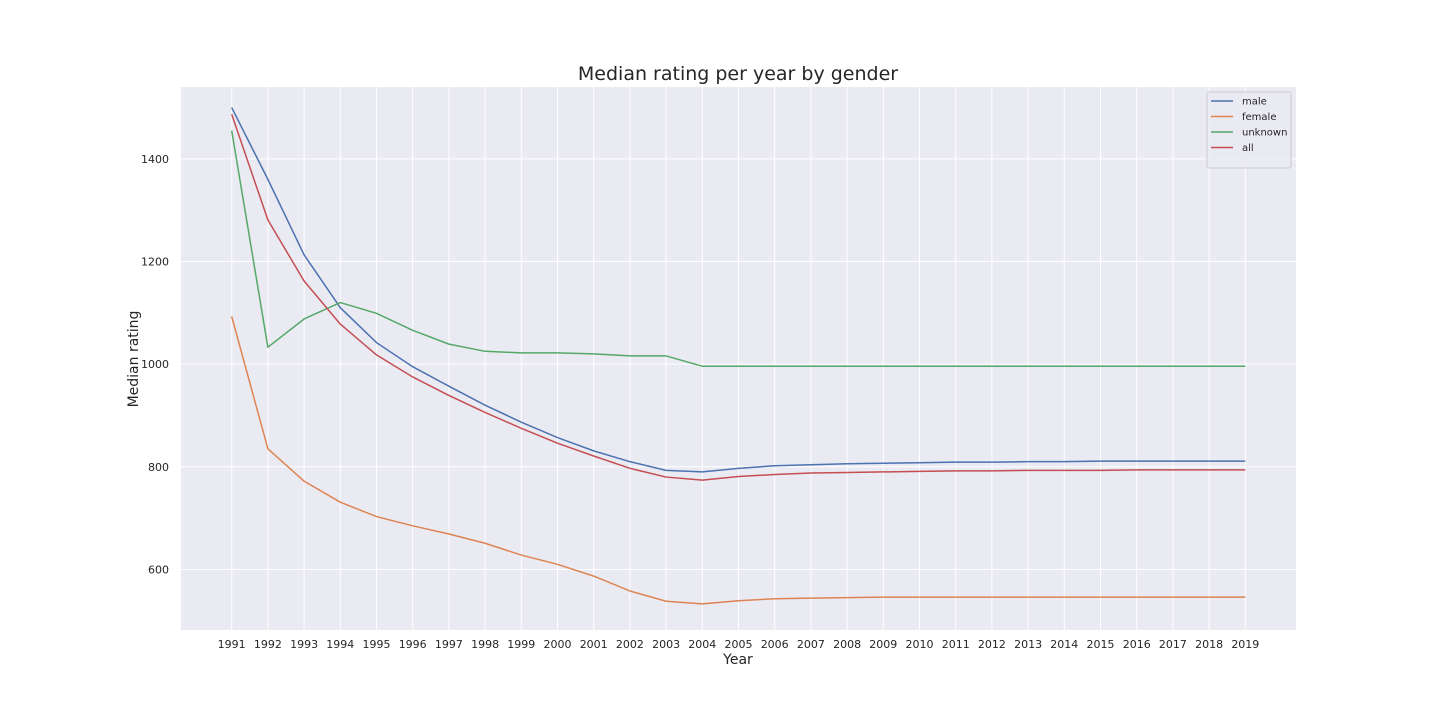 This screenshot has height=720, width=1440. What do you see at coordinates (775, 644) in the screenshot?
I see `x-tick-label: 2006` at bounding box center [775, 644].